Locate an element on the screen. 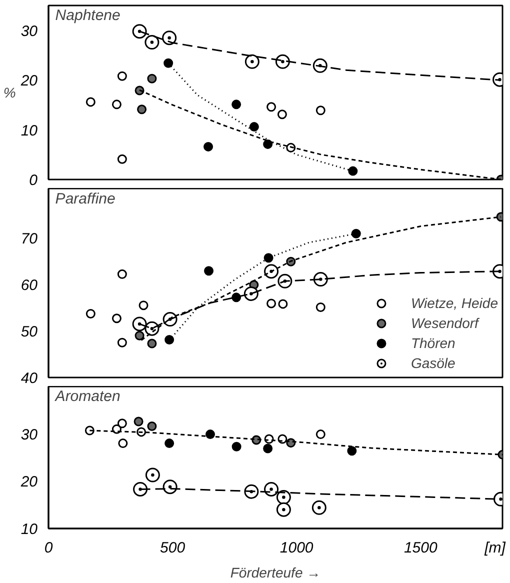 This screenshot has width=510, height=583. x-tick-label: [m] is located at coordinates (495, 548).